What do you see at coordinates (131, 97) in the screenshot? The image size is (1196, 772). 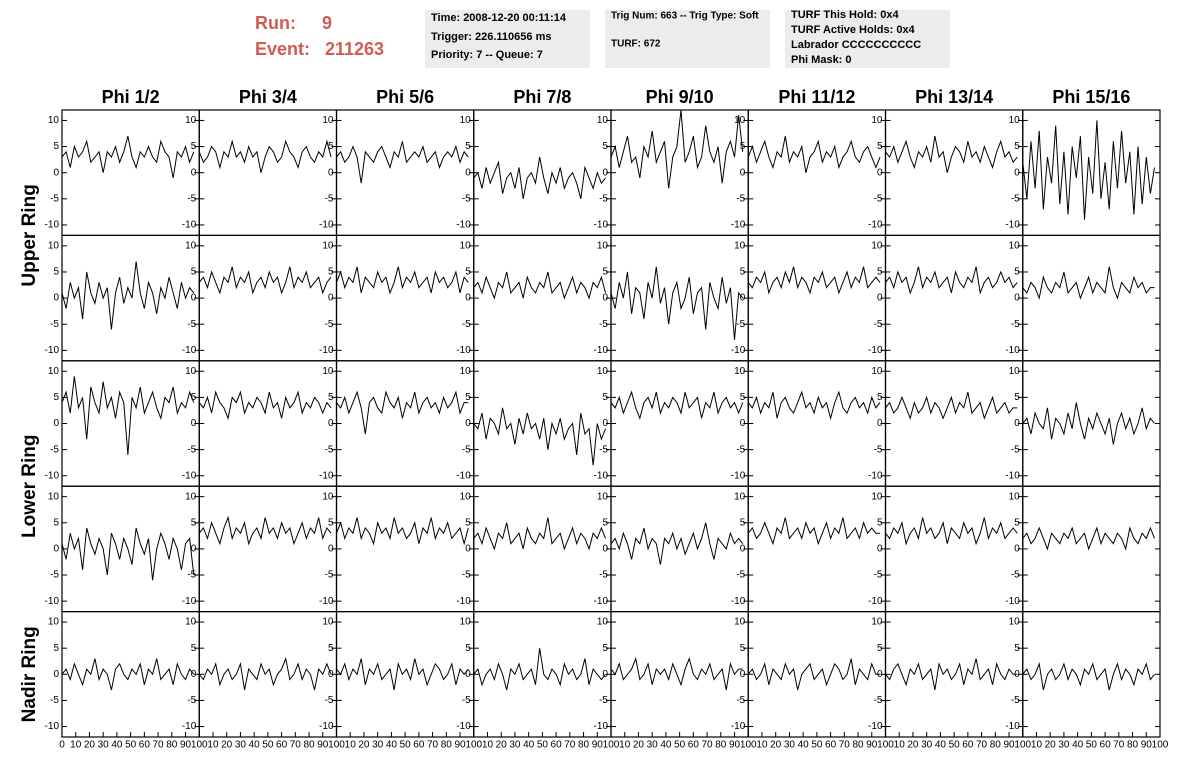 I see `column-header: Phi 1/2` at bounding box center [131, 97].